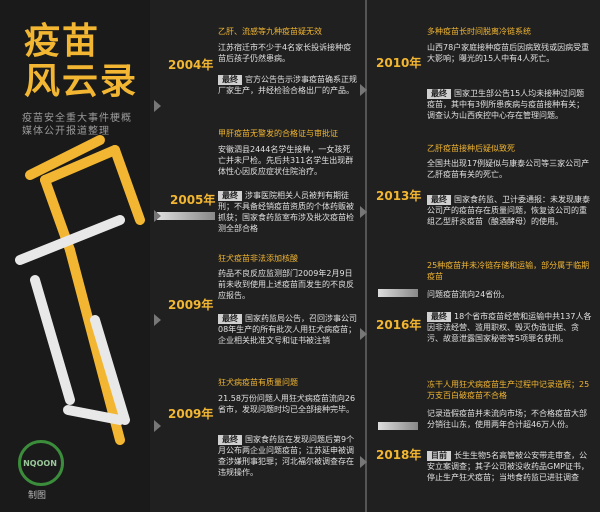 The height and width of the screenshot is (512, 600). I want to click on event-title: 甲肝疫苗无警发的合格证与审批证, so click(278, 133).